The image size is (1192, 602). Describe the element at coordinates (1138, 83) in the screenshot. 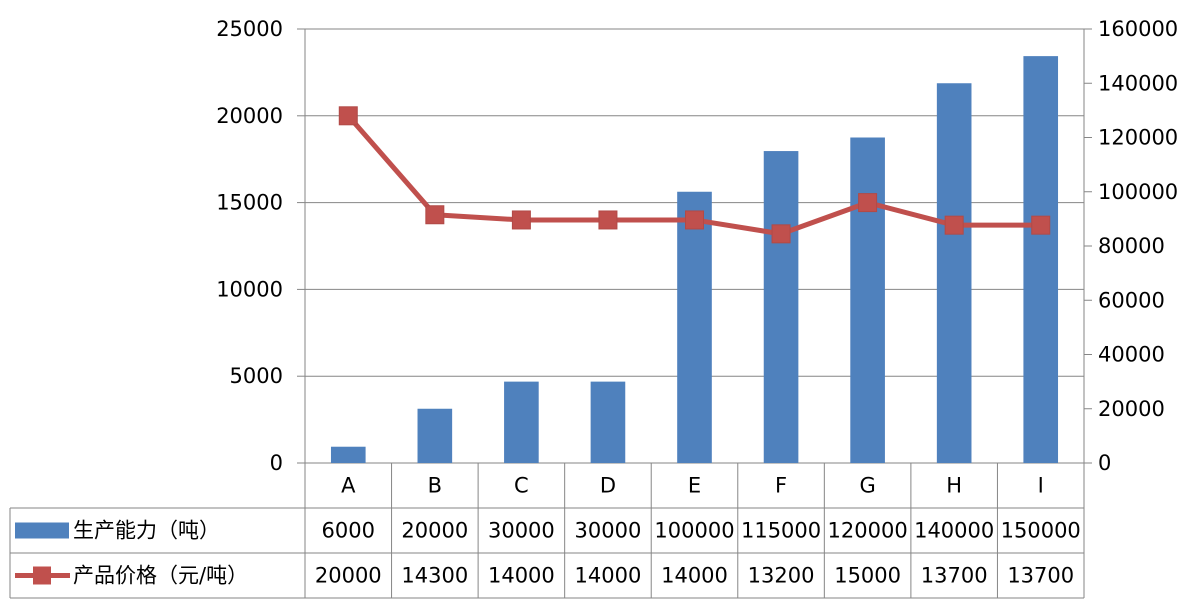

I see `right-tick-label: 140000` at that location.